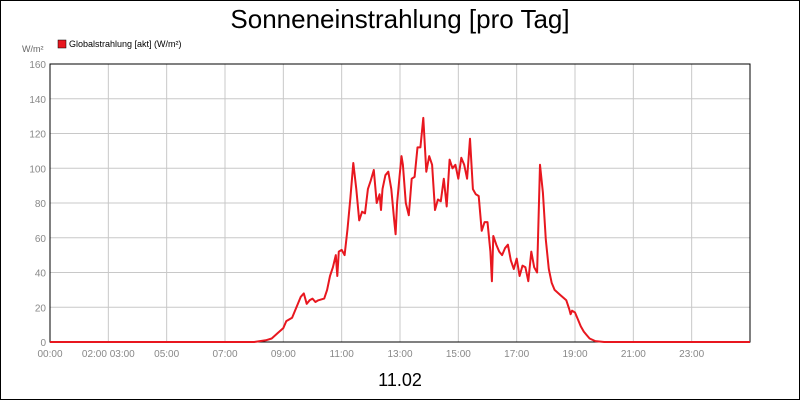 Image resolution: width=800 pixels, height=400 pixels. Describe the element at coordinates (399, 354) in the screenshot. I see `x-tick-label: 13:00` at that location.